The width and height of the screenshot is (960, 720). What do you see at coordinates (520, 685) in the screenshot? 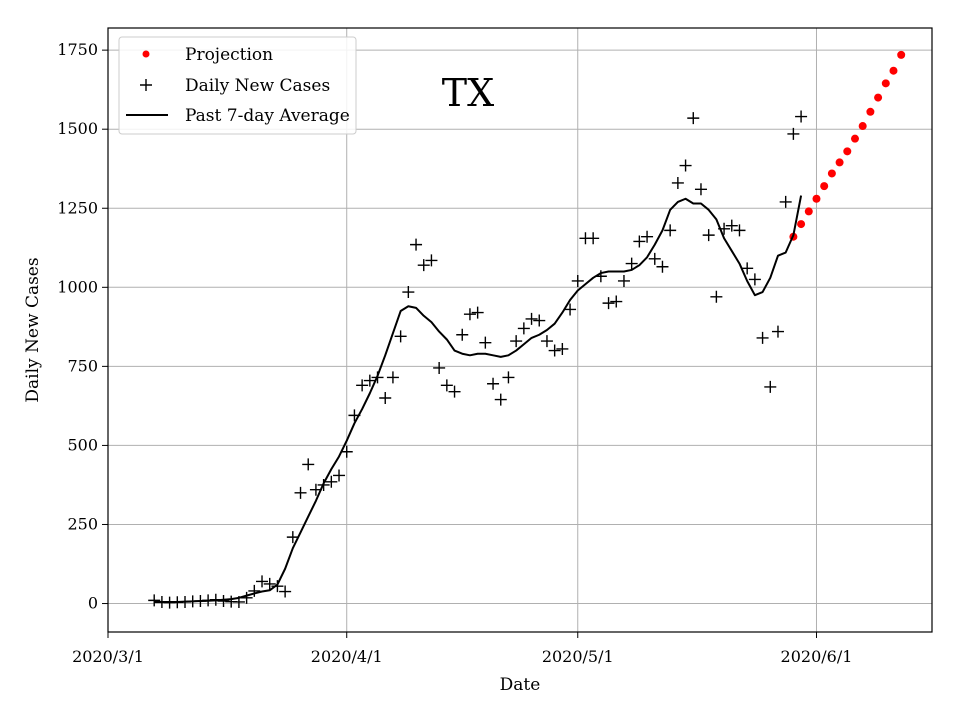
I see `x-axis-title: Date` at bounding box center [520, 685].